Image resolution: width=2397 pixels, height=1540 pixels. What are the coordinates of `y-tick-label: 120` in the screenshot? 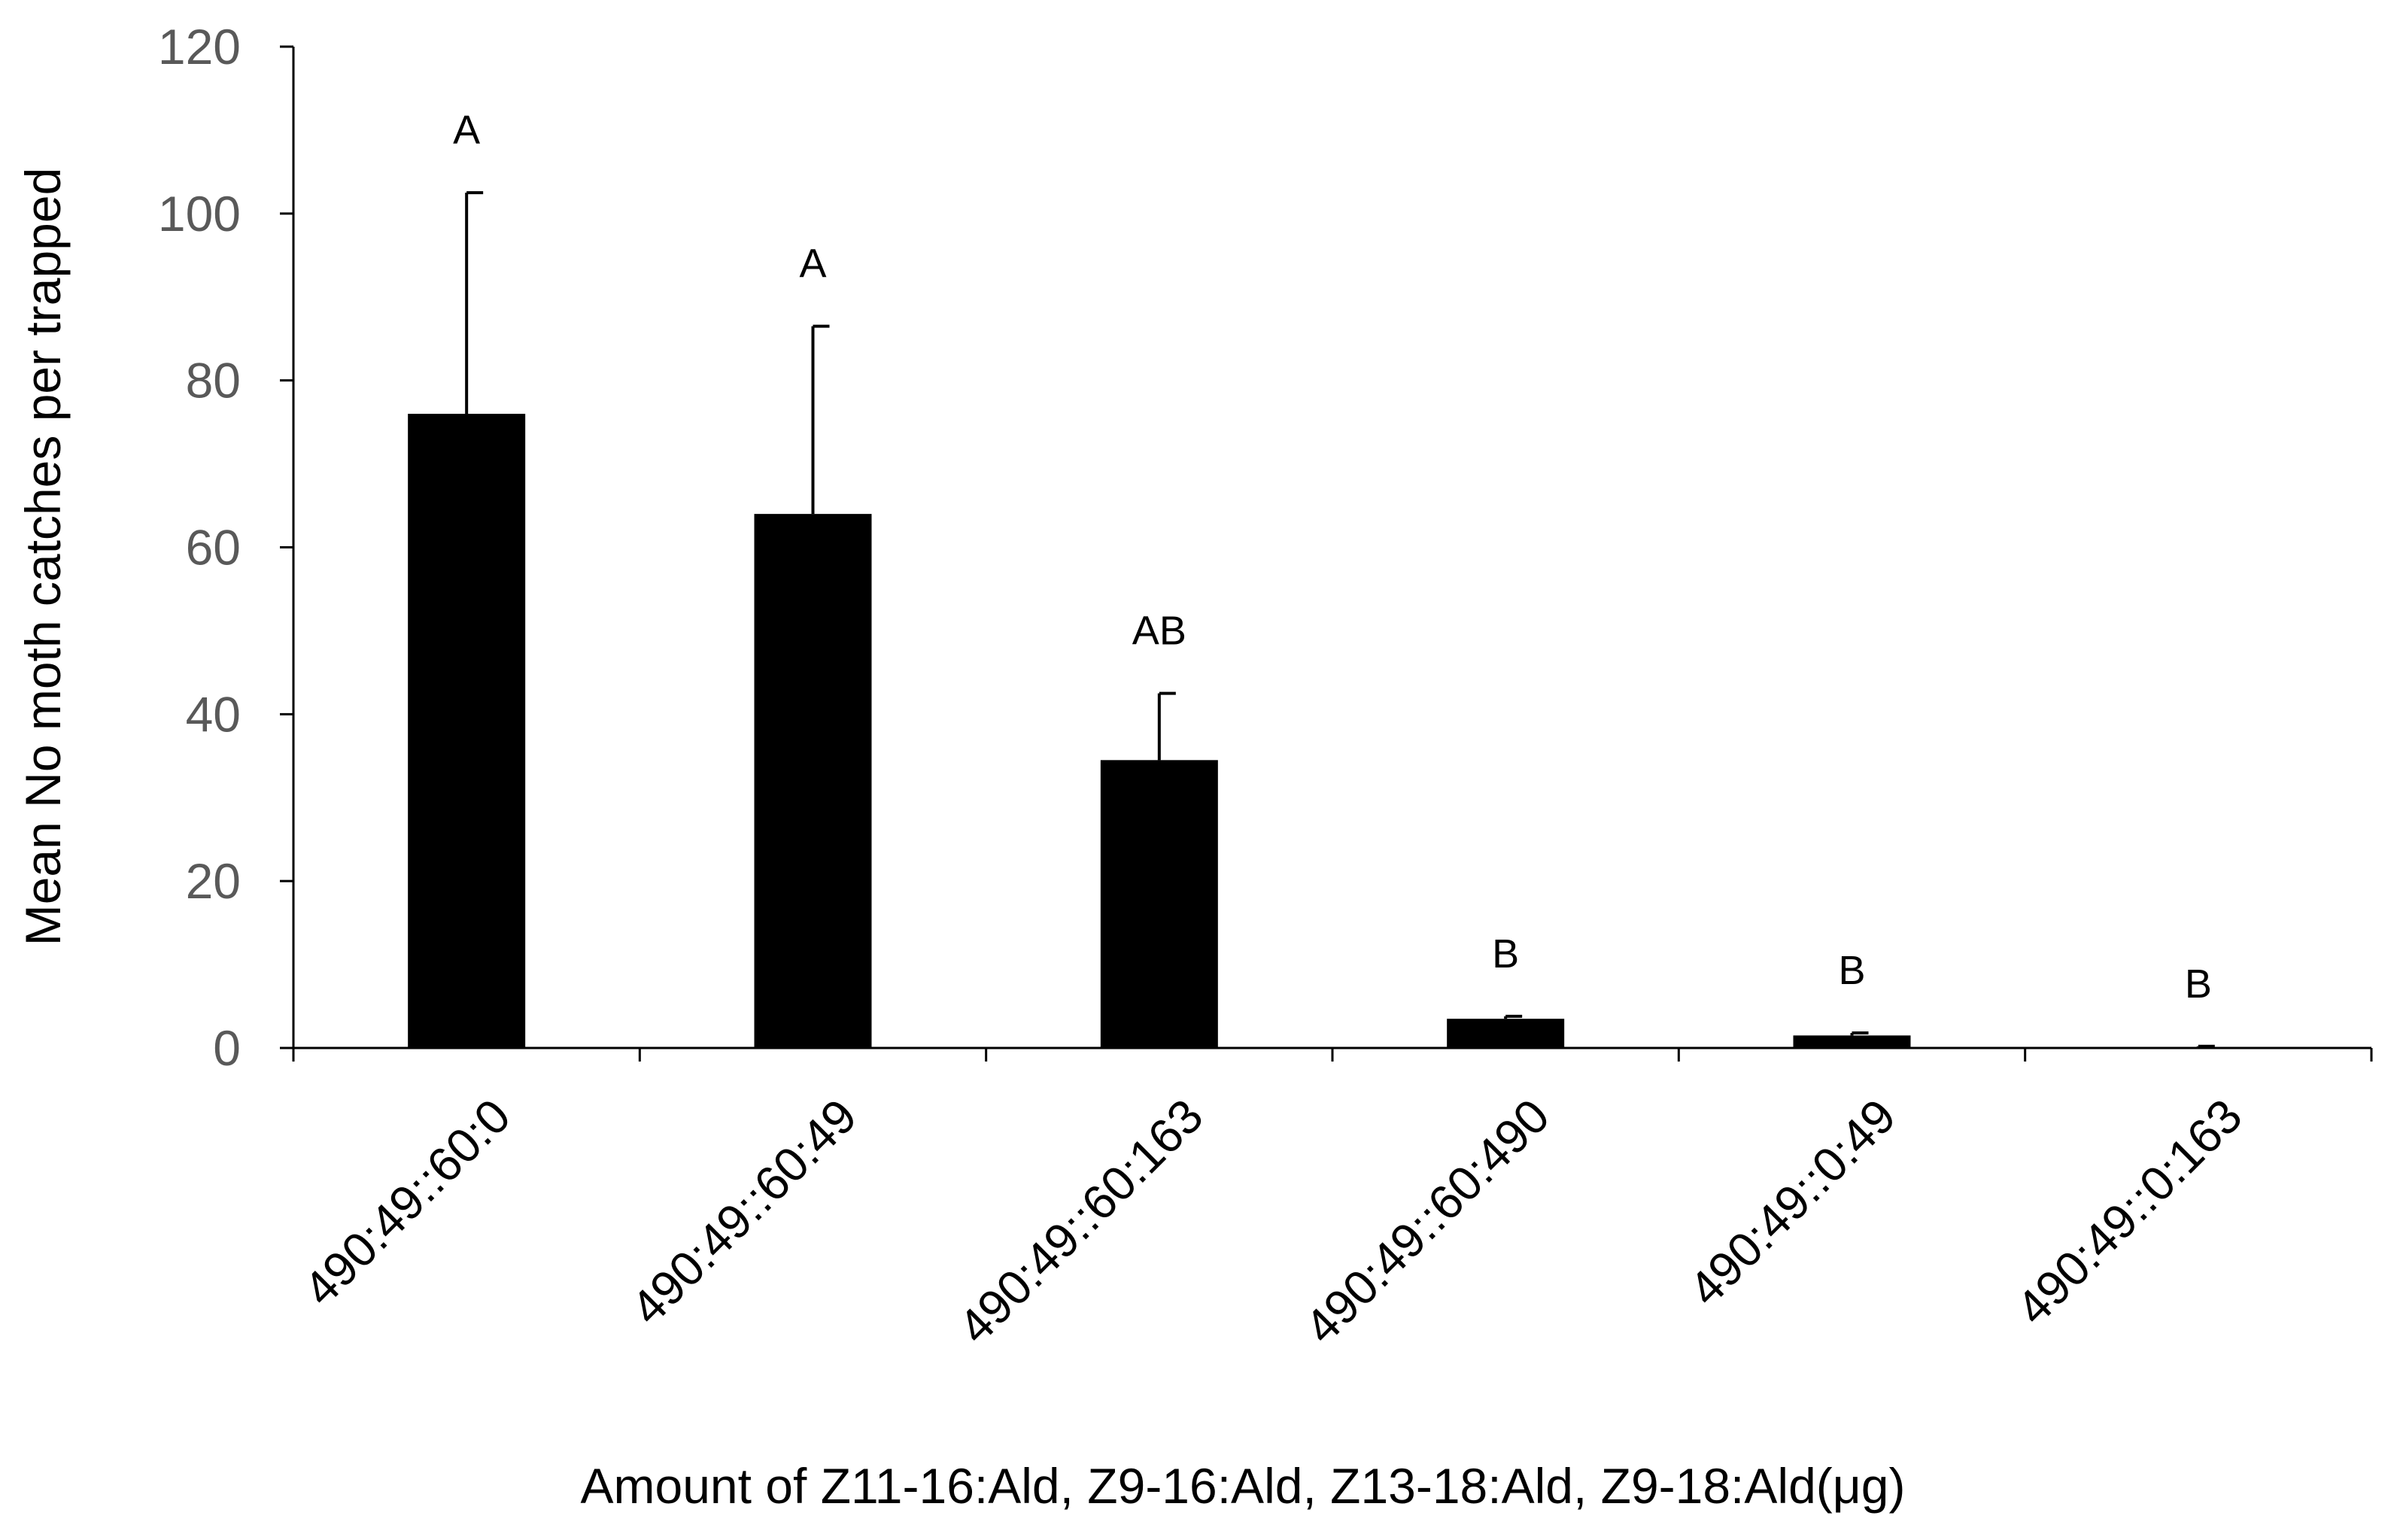 It's located at (199, 46).